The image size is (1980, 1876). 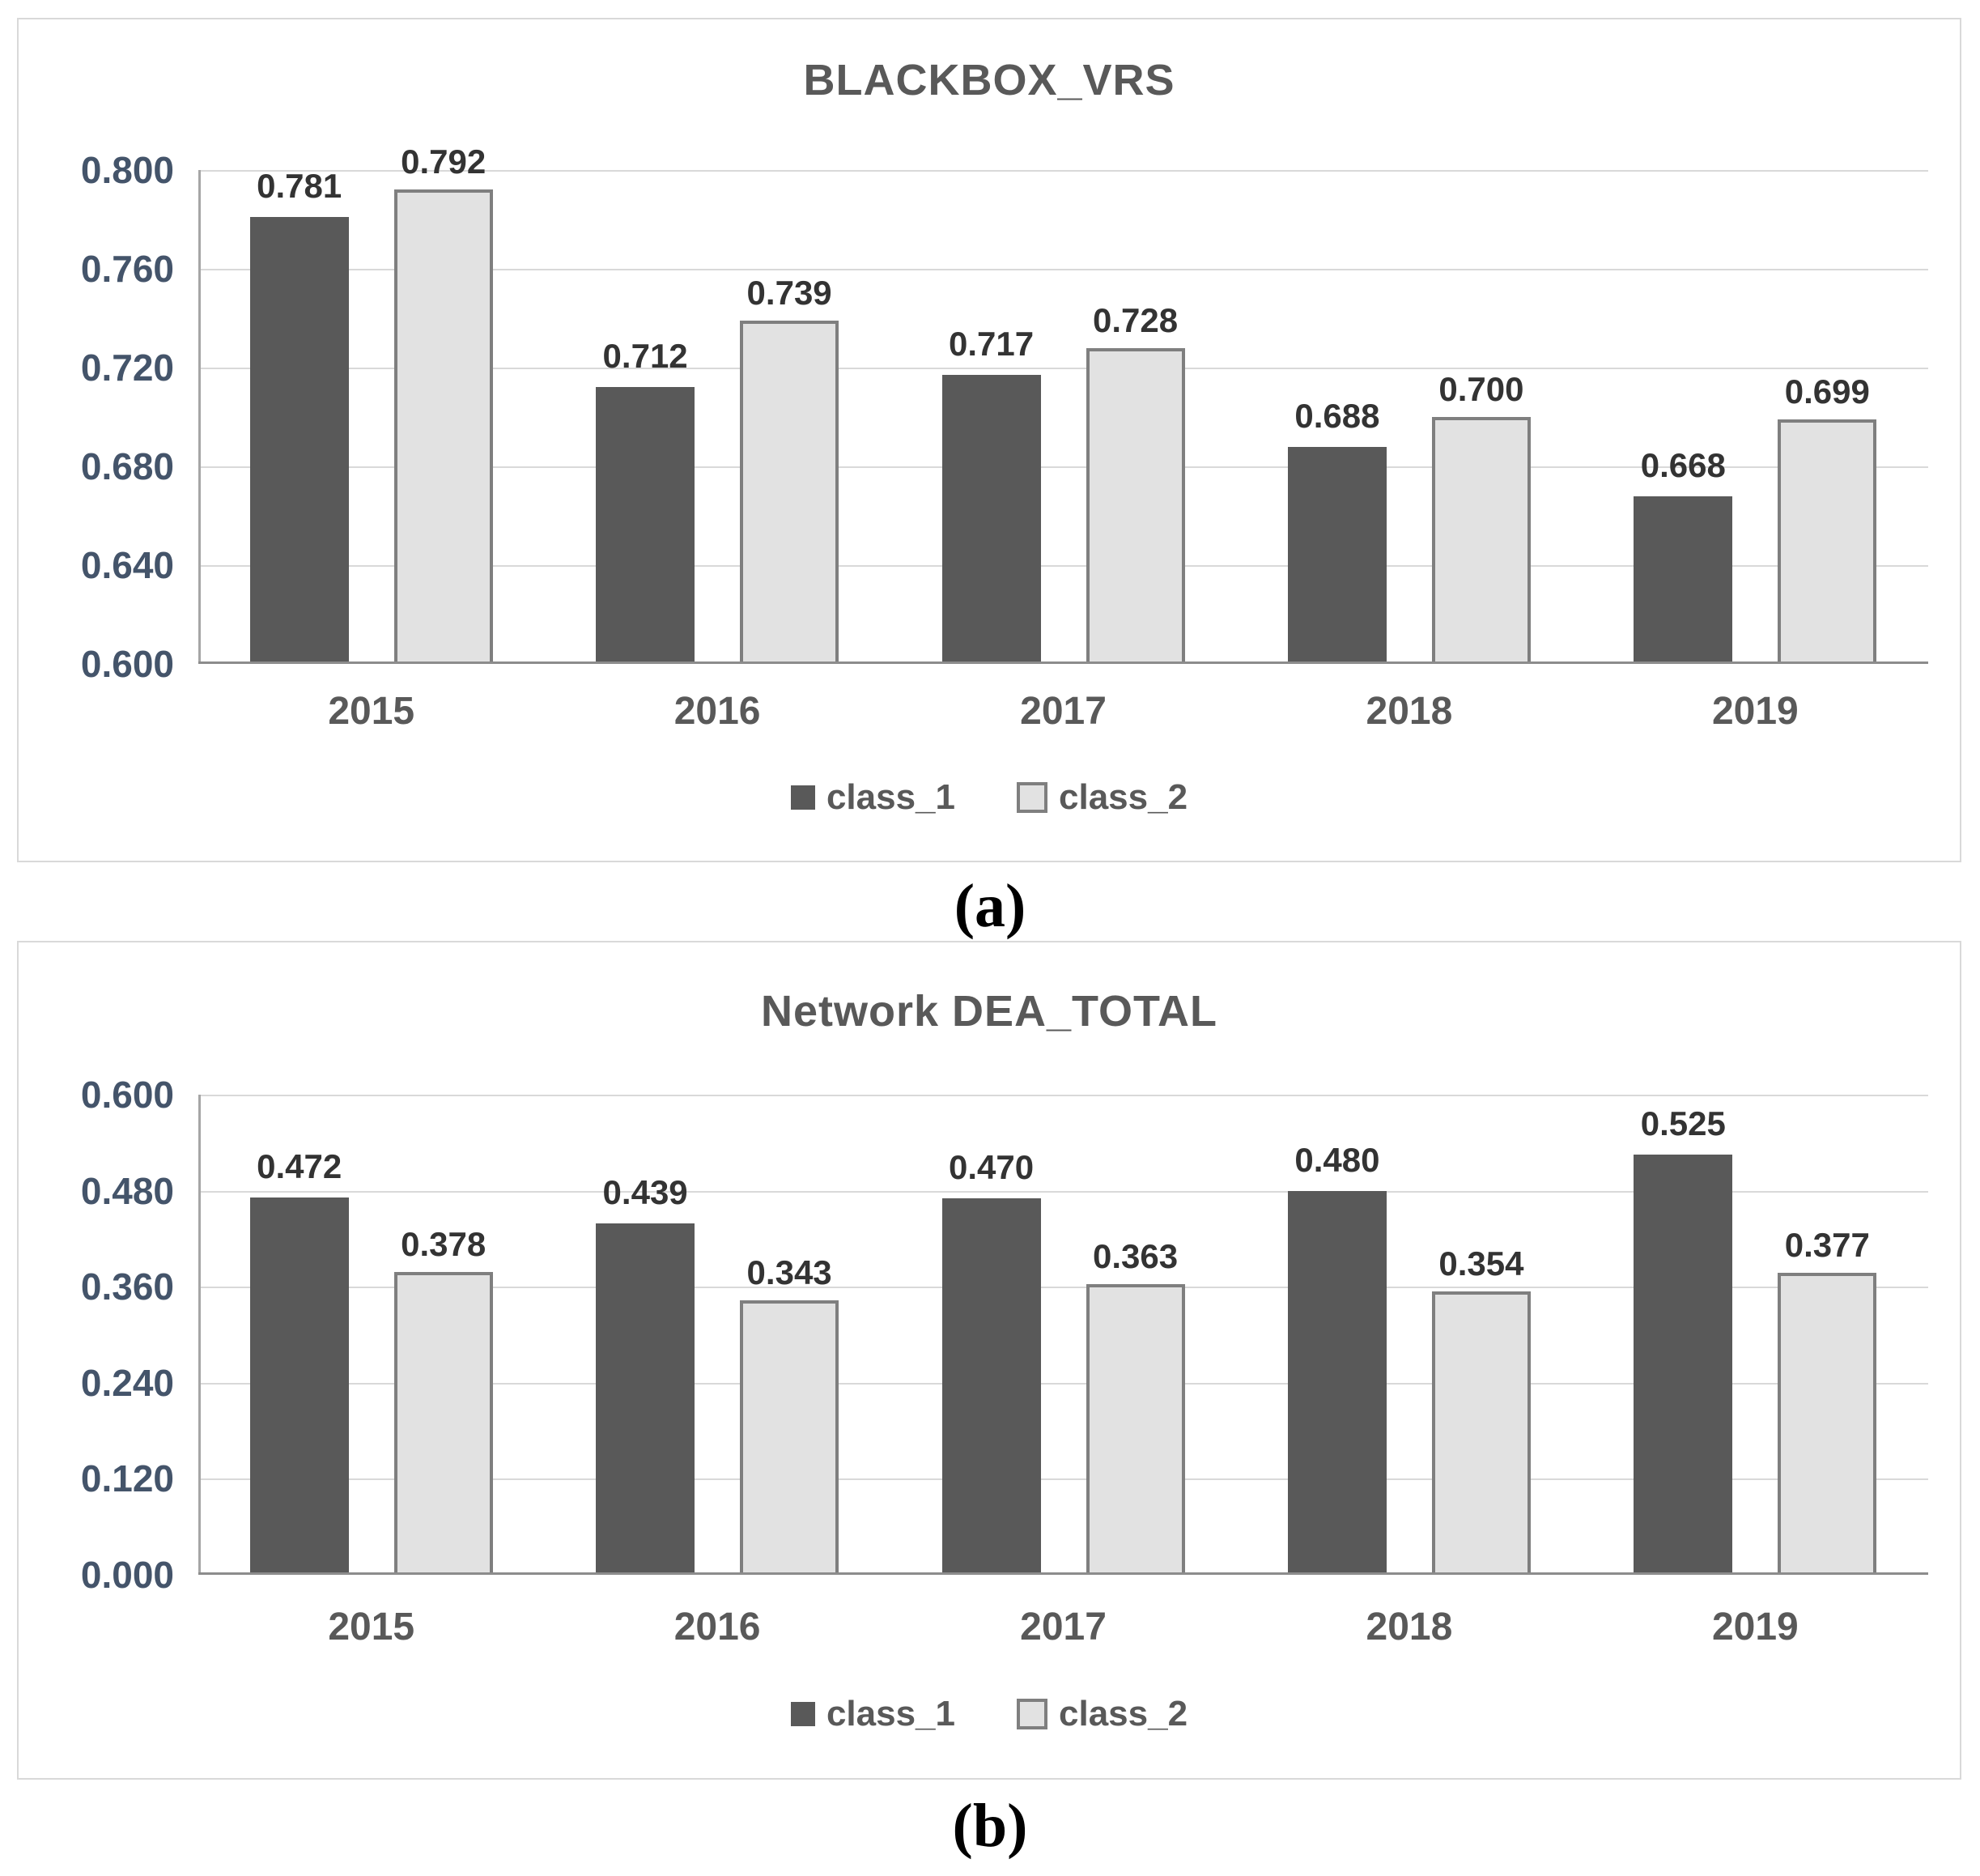 I want to click on value-label: 0.728, so click(x=1135, y=319).